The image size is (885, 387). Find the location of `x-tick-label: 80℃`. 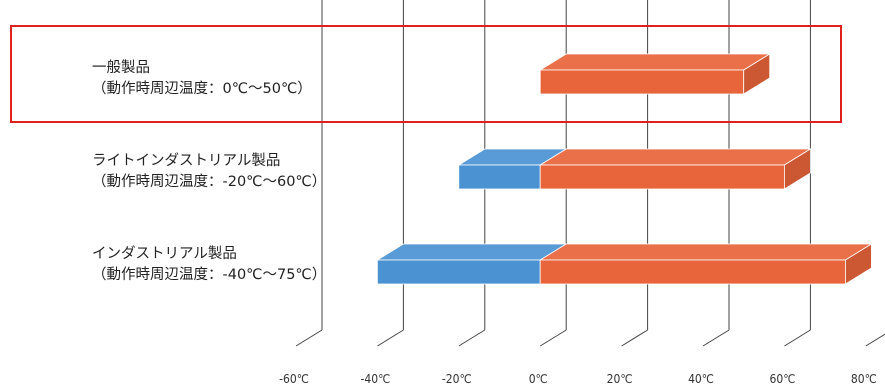

x-tick-label: 80℃ is located at coordinates (864, 379).